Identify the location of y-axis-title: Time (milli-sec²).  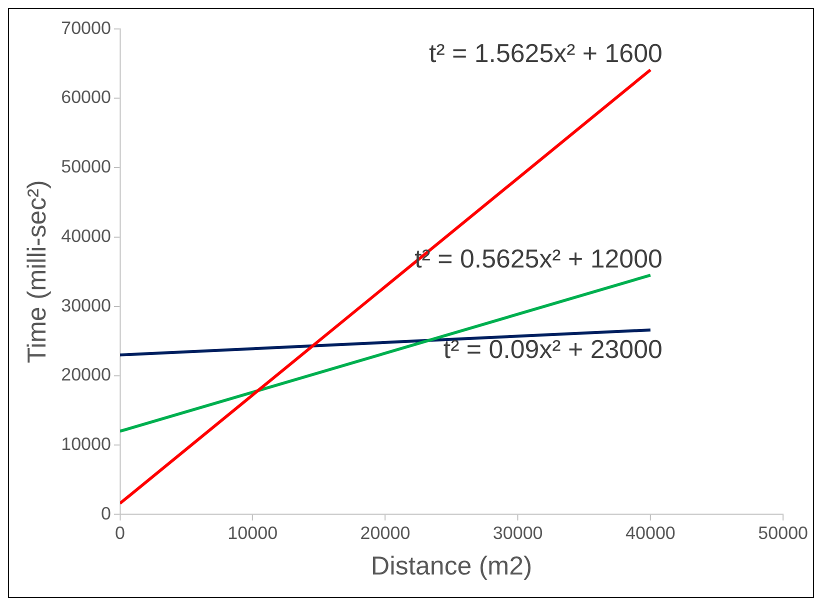
(38, 272).